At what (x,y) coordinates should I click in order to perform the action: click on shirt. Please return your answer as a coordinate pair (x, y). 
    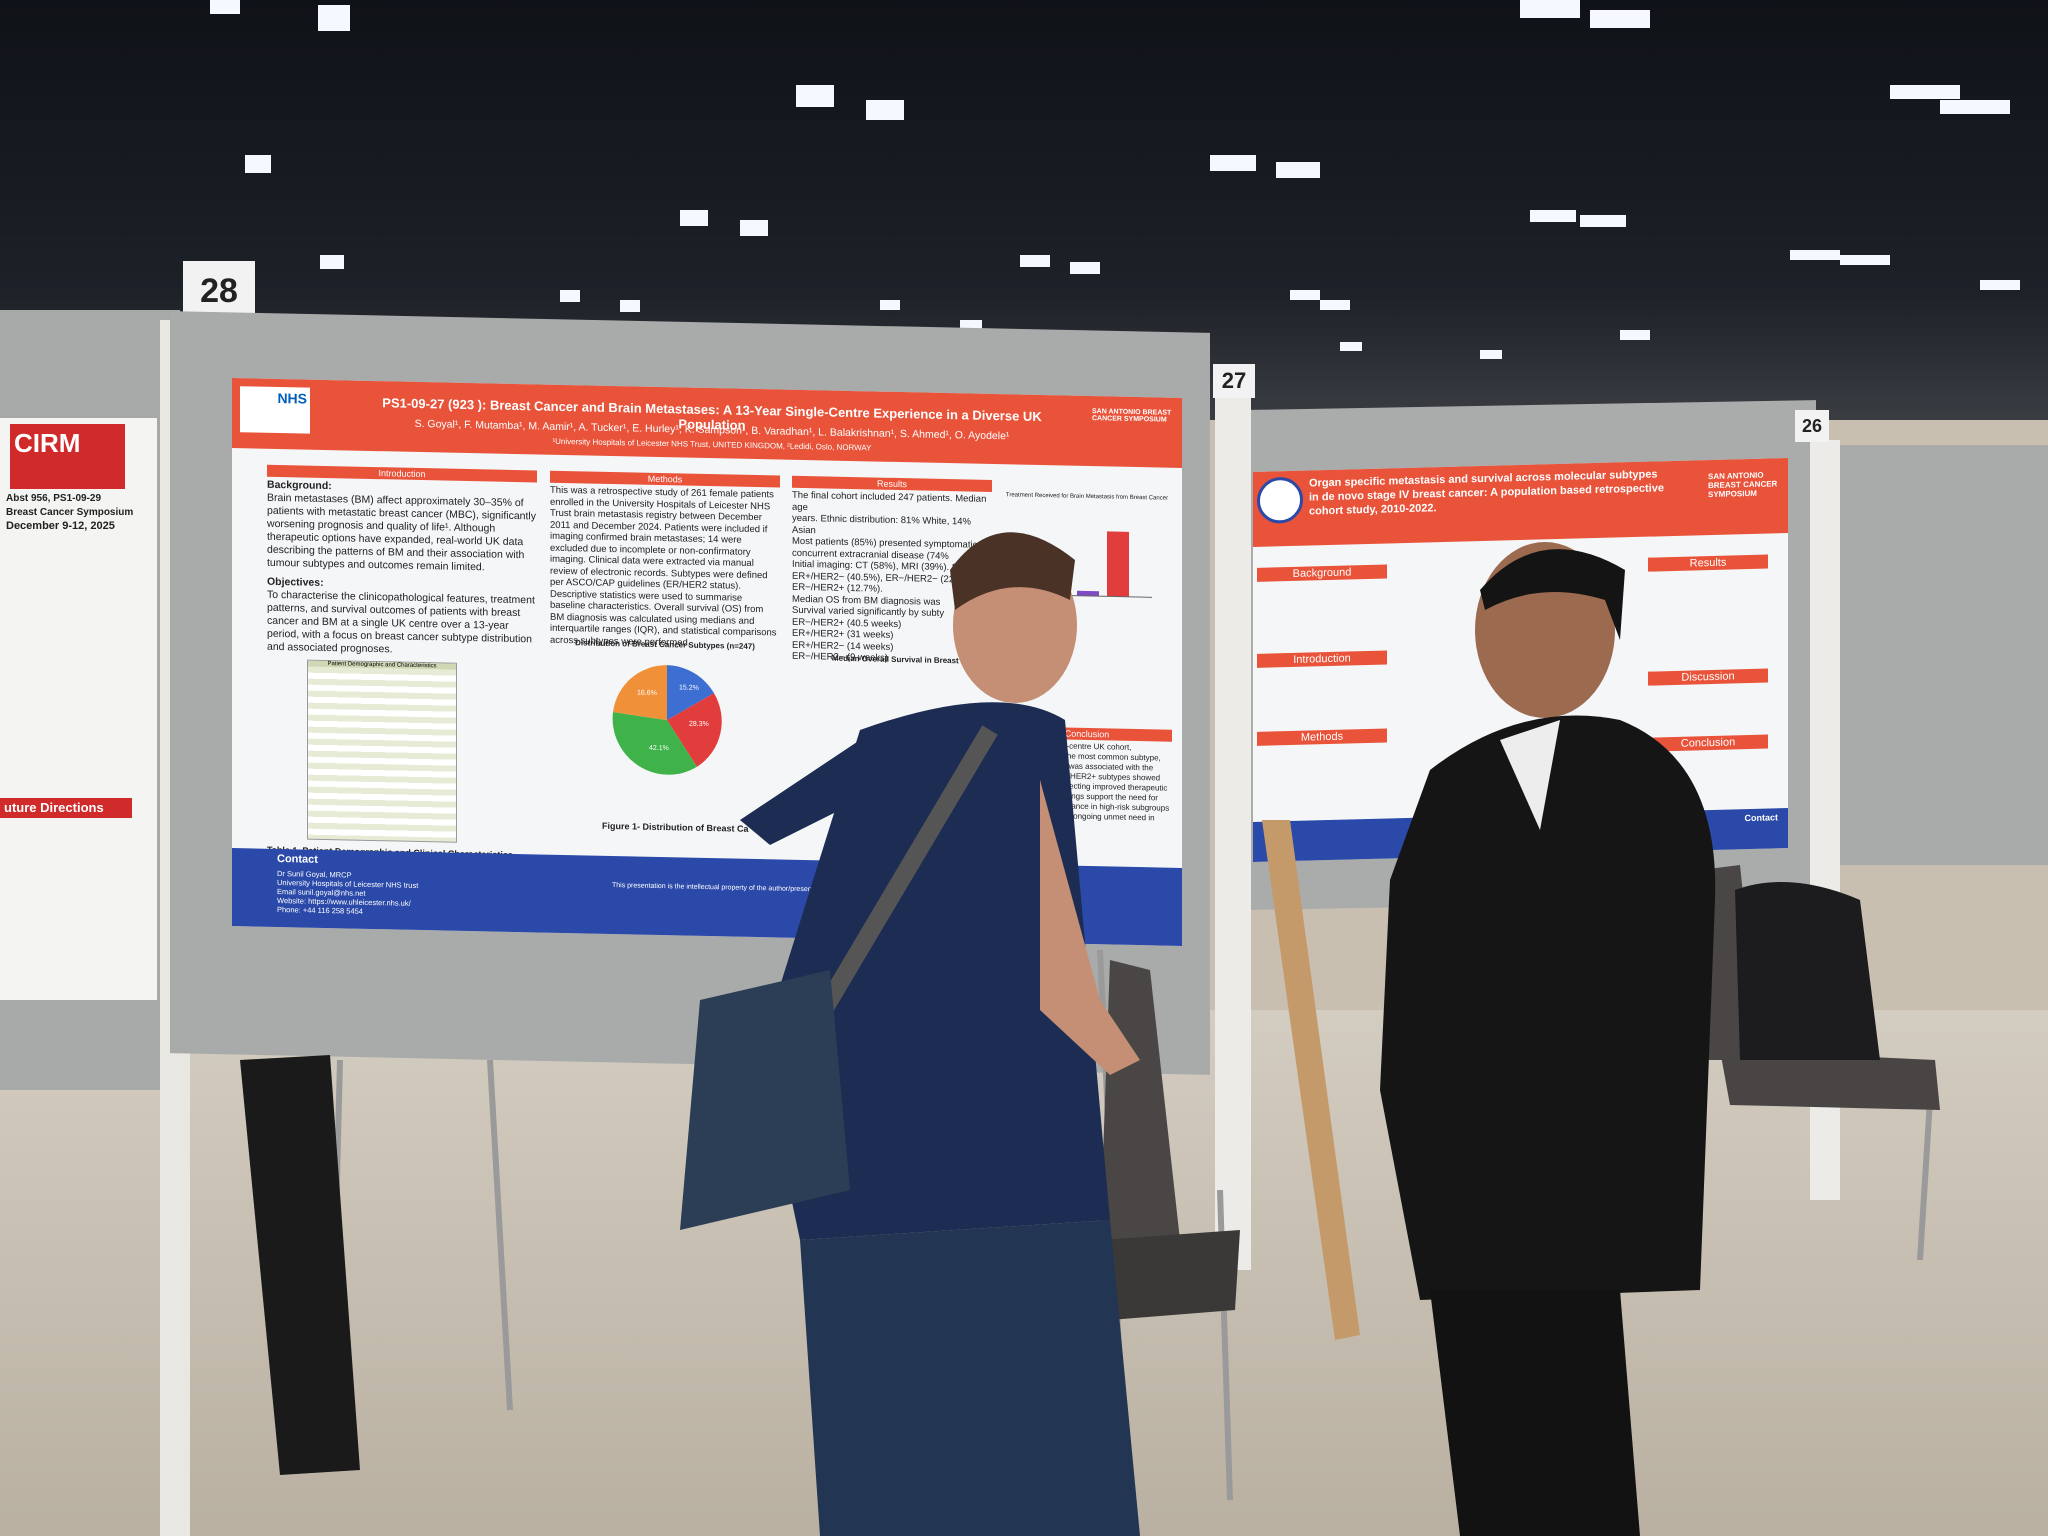
    Looking at the image, I should click on (935, 971).